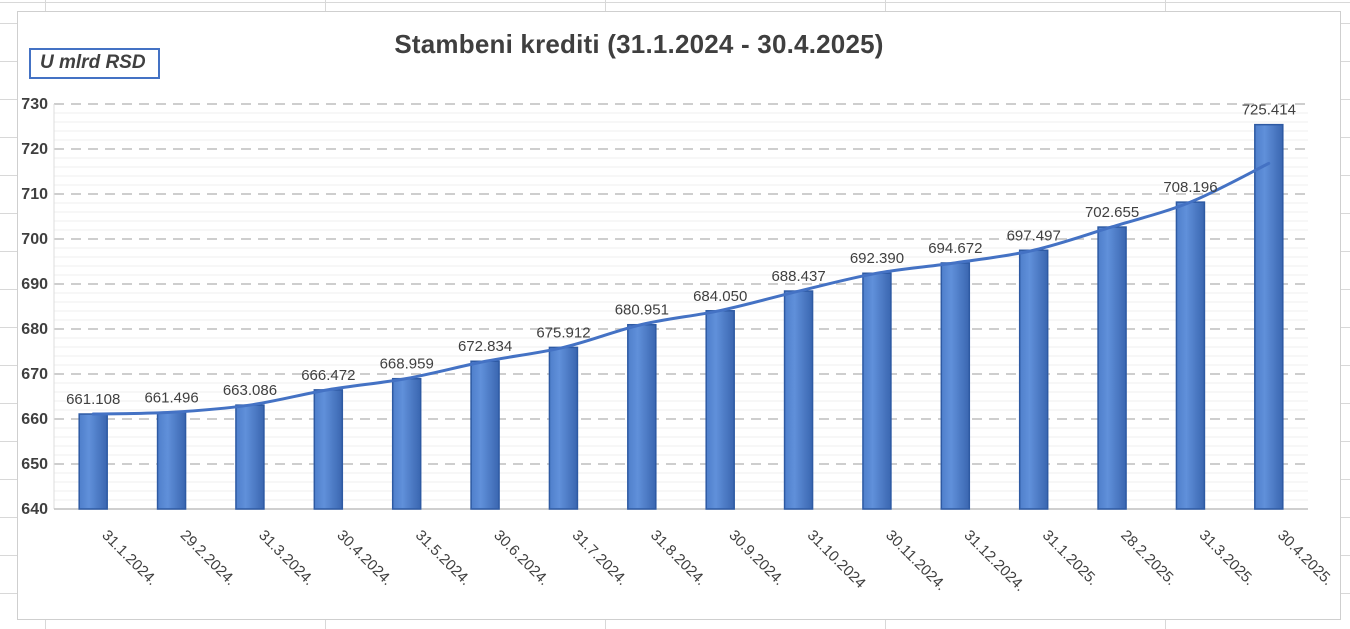  What do you see at coordinates (994, 561) in the screenshot?
I see `x-axis-tick-label: 31.12.2024.` at bounding box center [994, 561].